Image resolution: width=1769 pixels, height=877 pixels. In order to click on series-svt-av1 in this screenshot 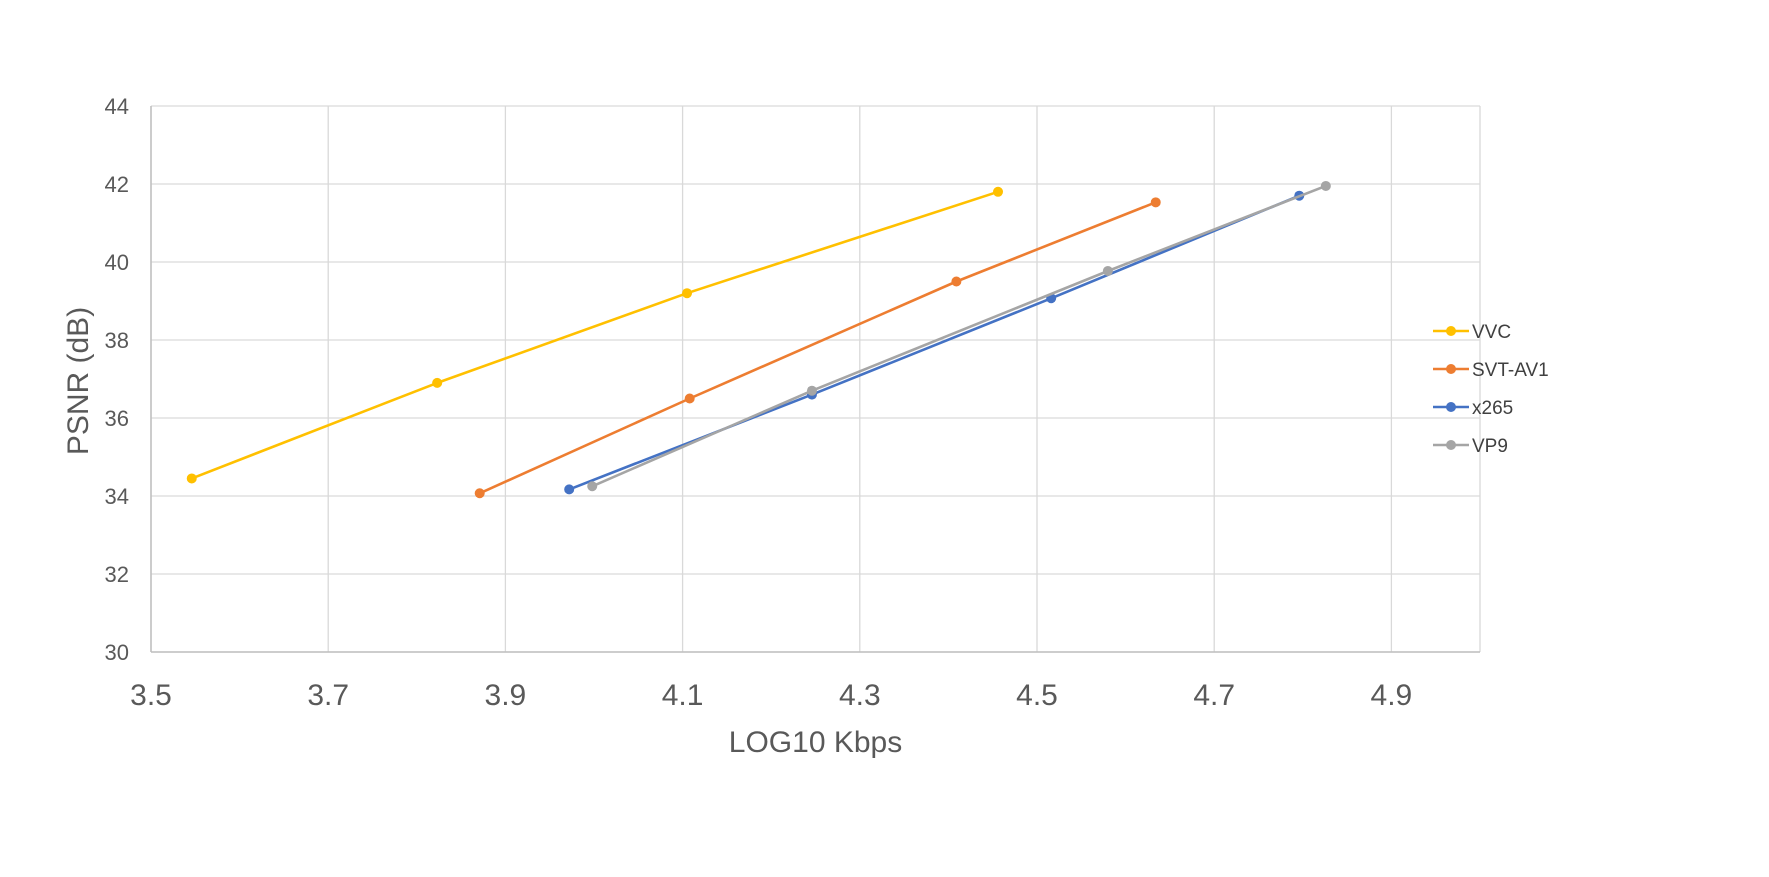, I will do `click(817, 348)`.